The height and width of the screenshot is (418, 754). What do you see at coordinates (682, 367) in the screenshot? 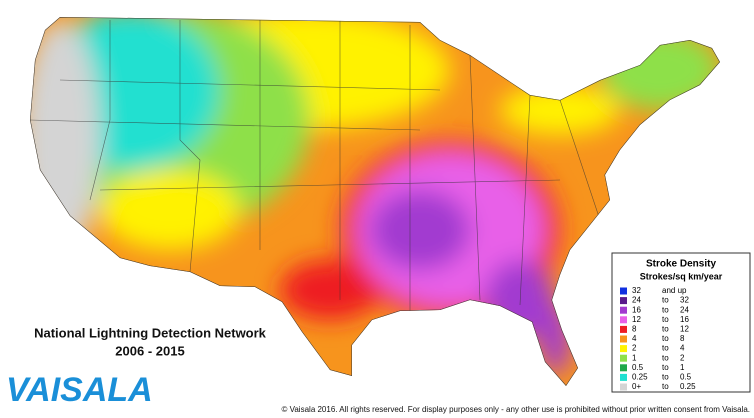
I see `legend-to: 1` at bounding box center [682, 367].